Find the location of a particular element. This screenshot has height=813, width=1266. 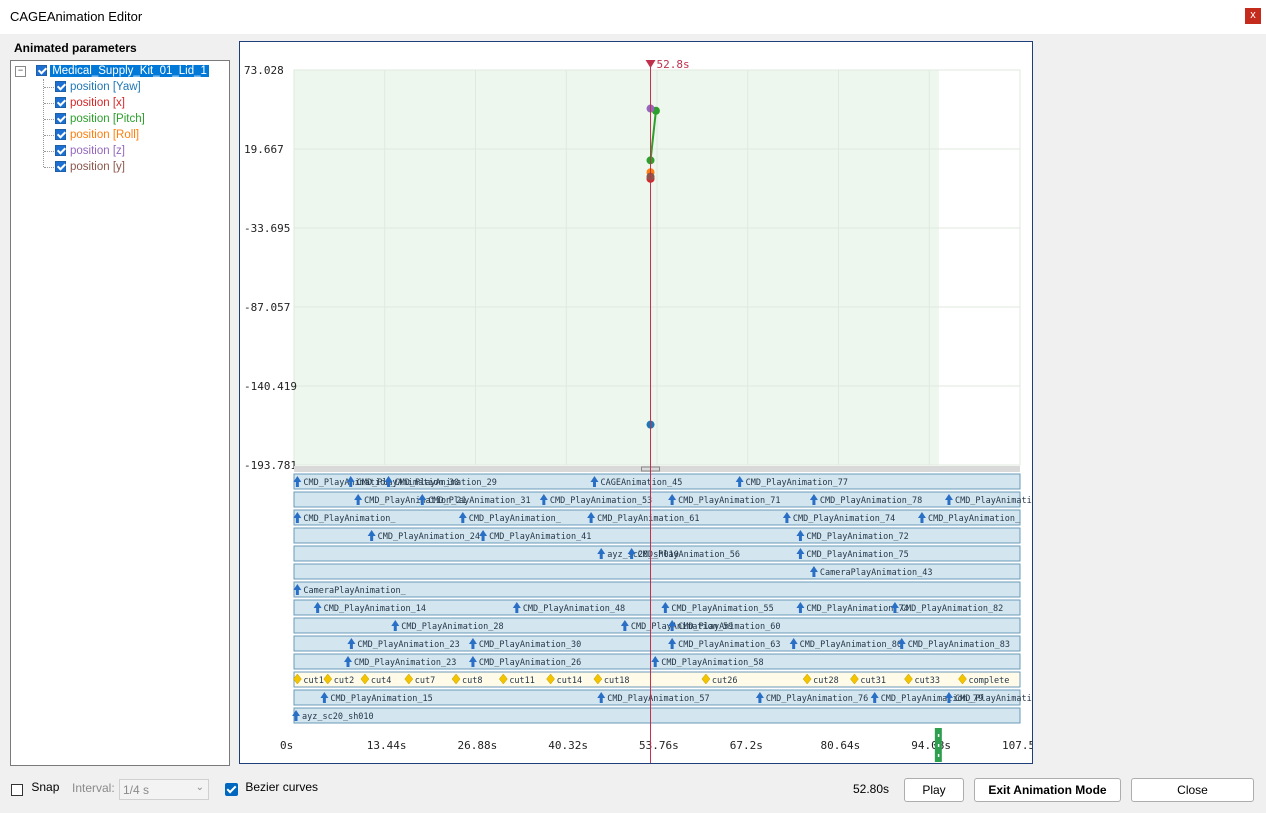

snap-checkbox-box is located at coordinates (17, 790).